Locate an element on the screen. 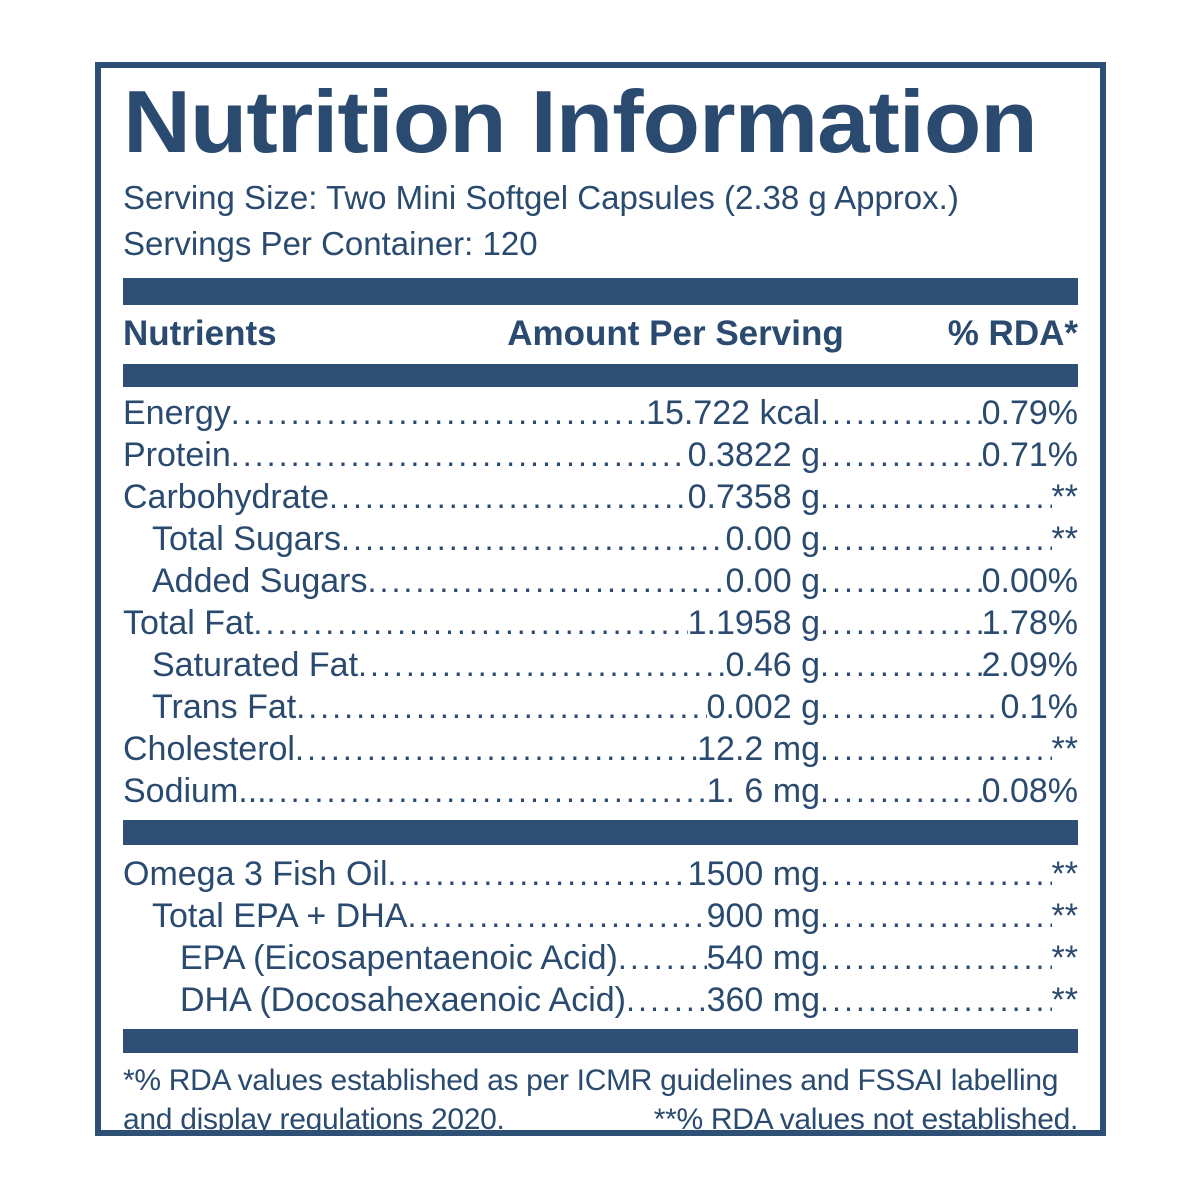  nutrient-name: Total Fat is located at coordinates (188, 623).